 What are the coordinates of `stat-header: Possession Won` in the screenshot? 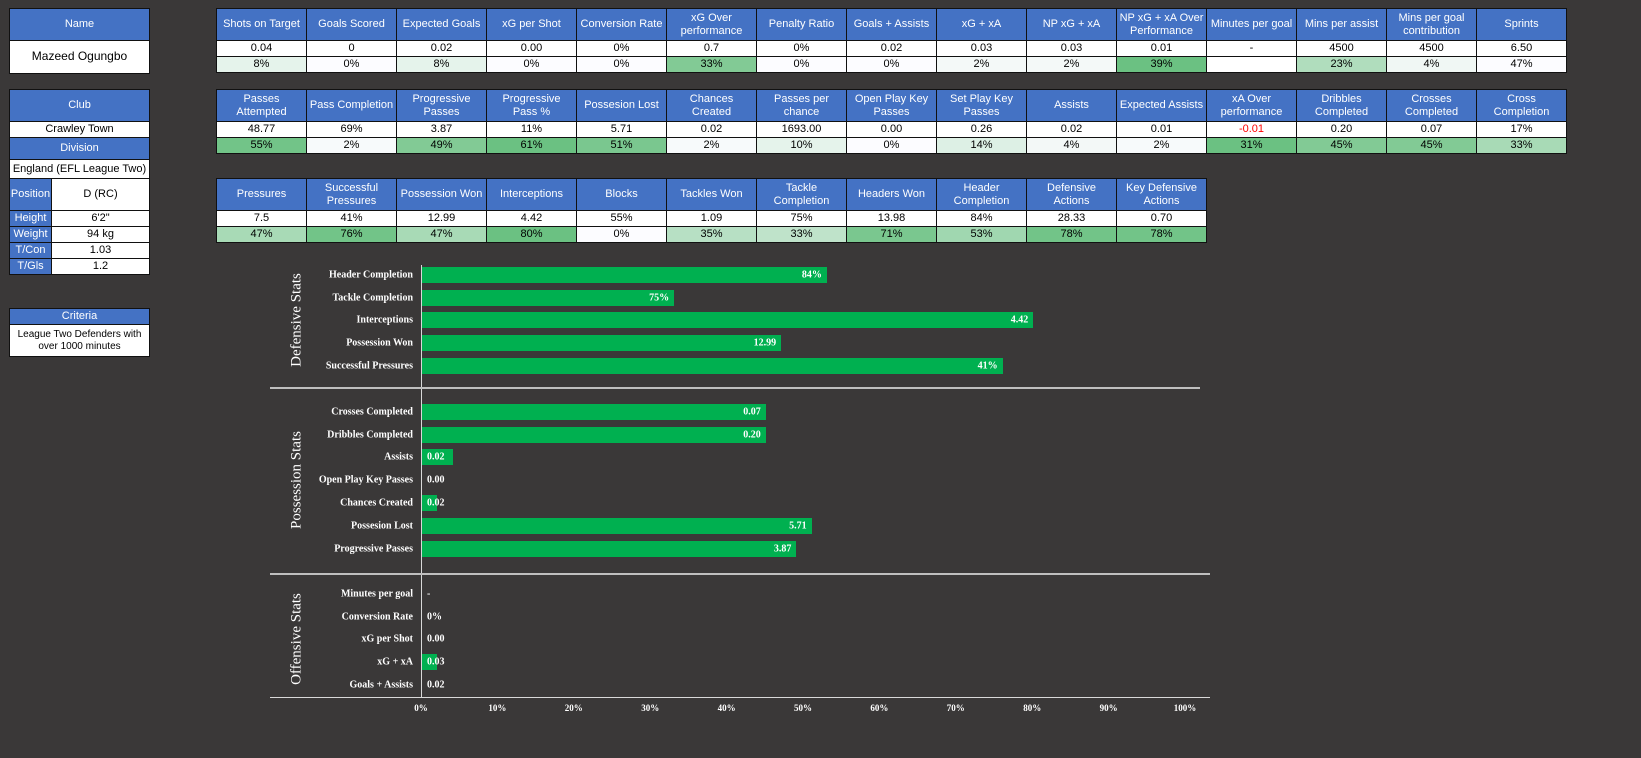 It's located at (441, 194).